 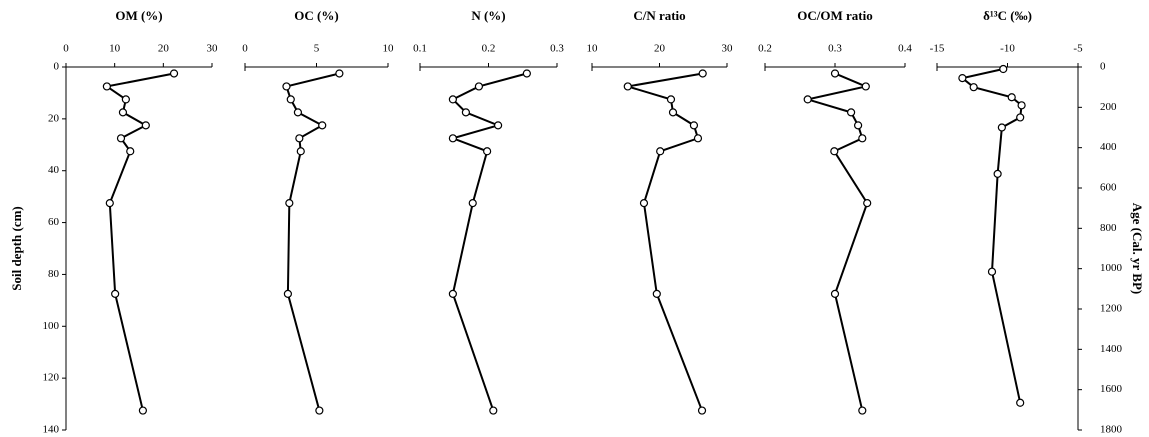 What do you see at coordinates (54, 170) in the screenshot?
I see `y-tick-label: 40` at bounding box center [54, 170].